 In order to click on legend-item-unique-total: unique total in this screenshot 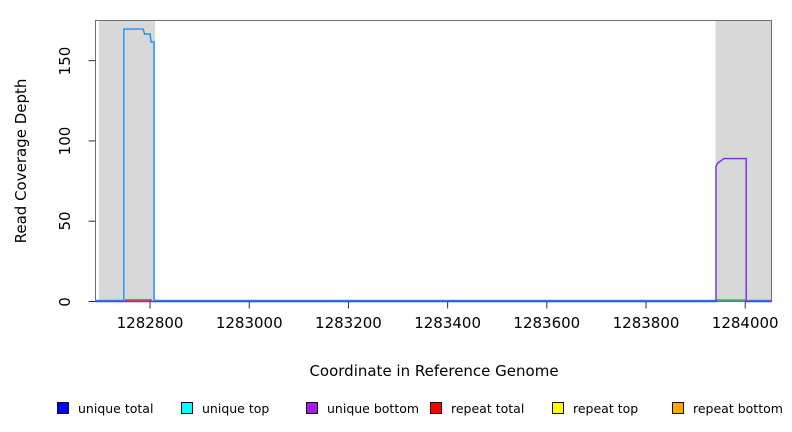, I will do `click(105, 408)`.